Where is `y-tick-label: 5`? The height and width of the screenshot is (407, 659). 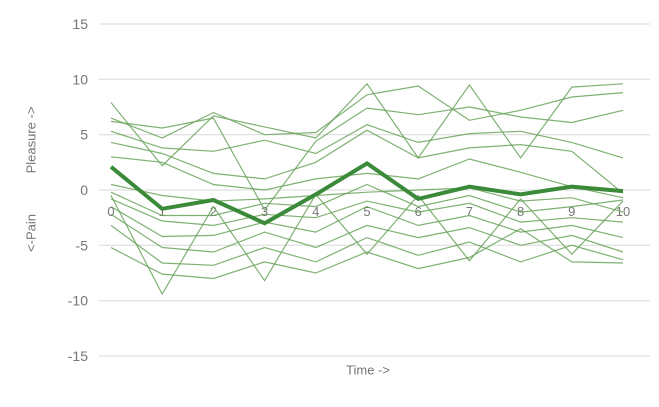 y-tick-label: 5 is located at coordinates (84, 135).